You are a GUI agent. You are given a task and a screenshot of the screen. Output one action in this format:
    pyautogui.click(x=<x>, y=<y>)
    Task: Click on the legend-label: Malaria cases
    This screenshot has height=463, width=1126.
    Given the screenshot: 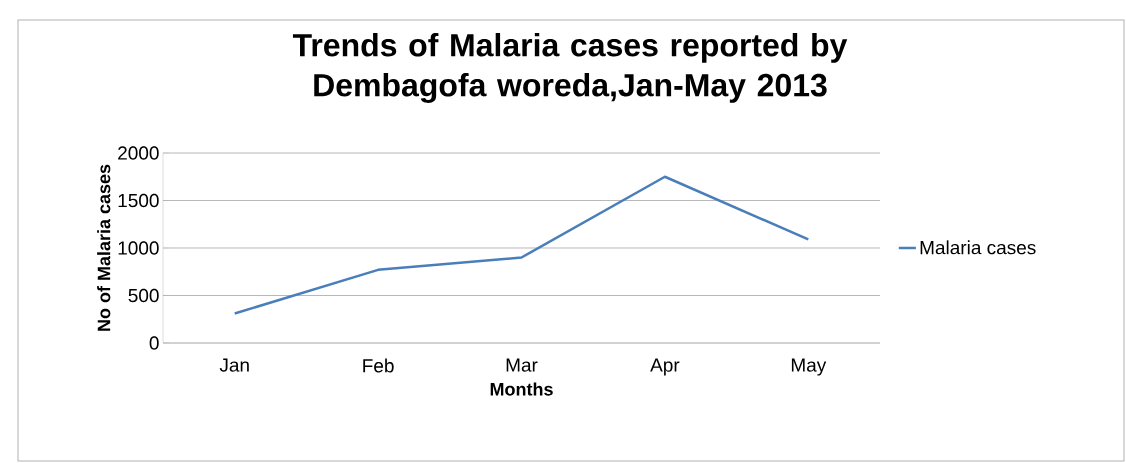 What is the action you would take?
    pyautogui.click(x=978, y=247)
    